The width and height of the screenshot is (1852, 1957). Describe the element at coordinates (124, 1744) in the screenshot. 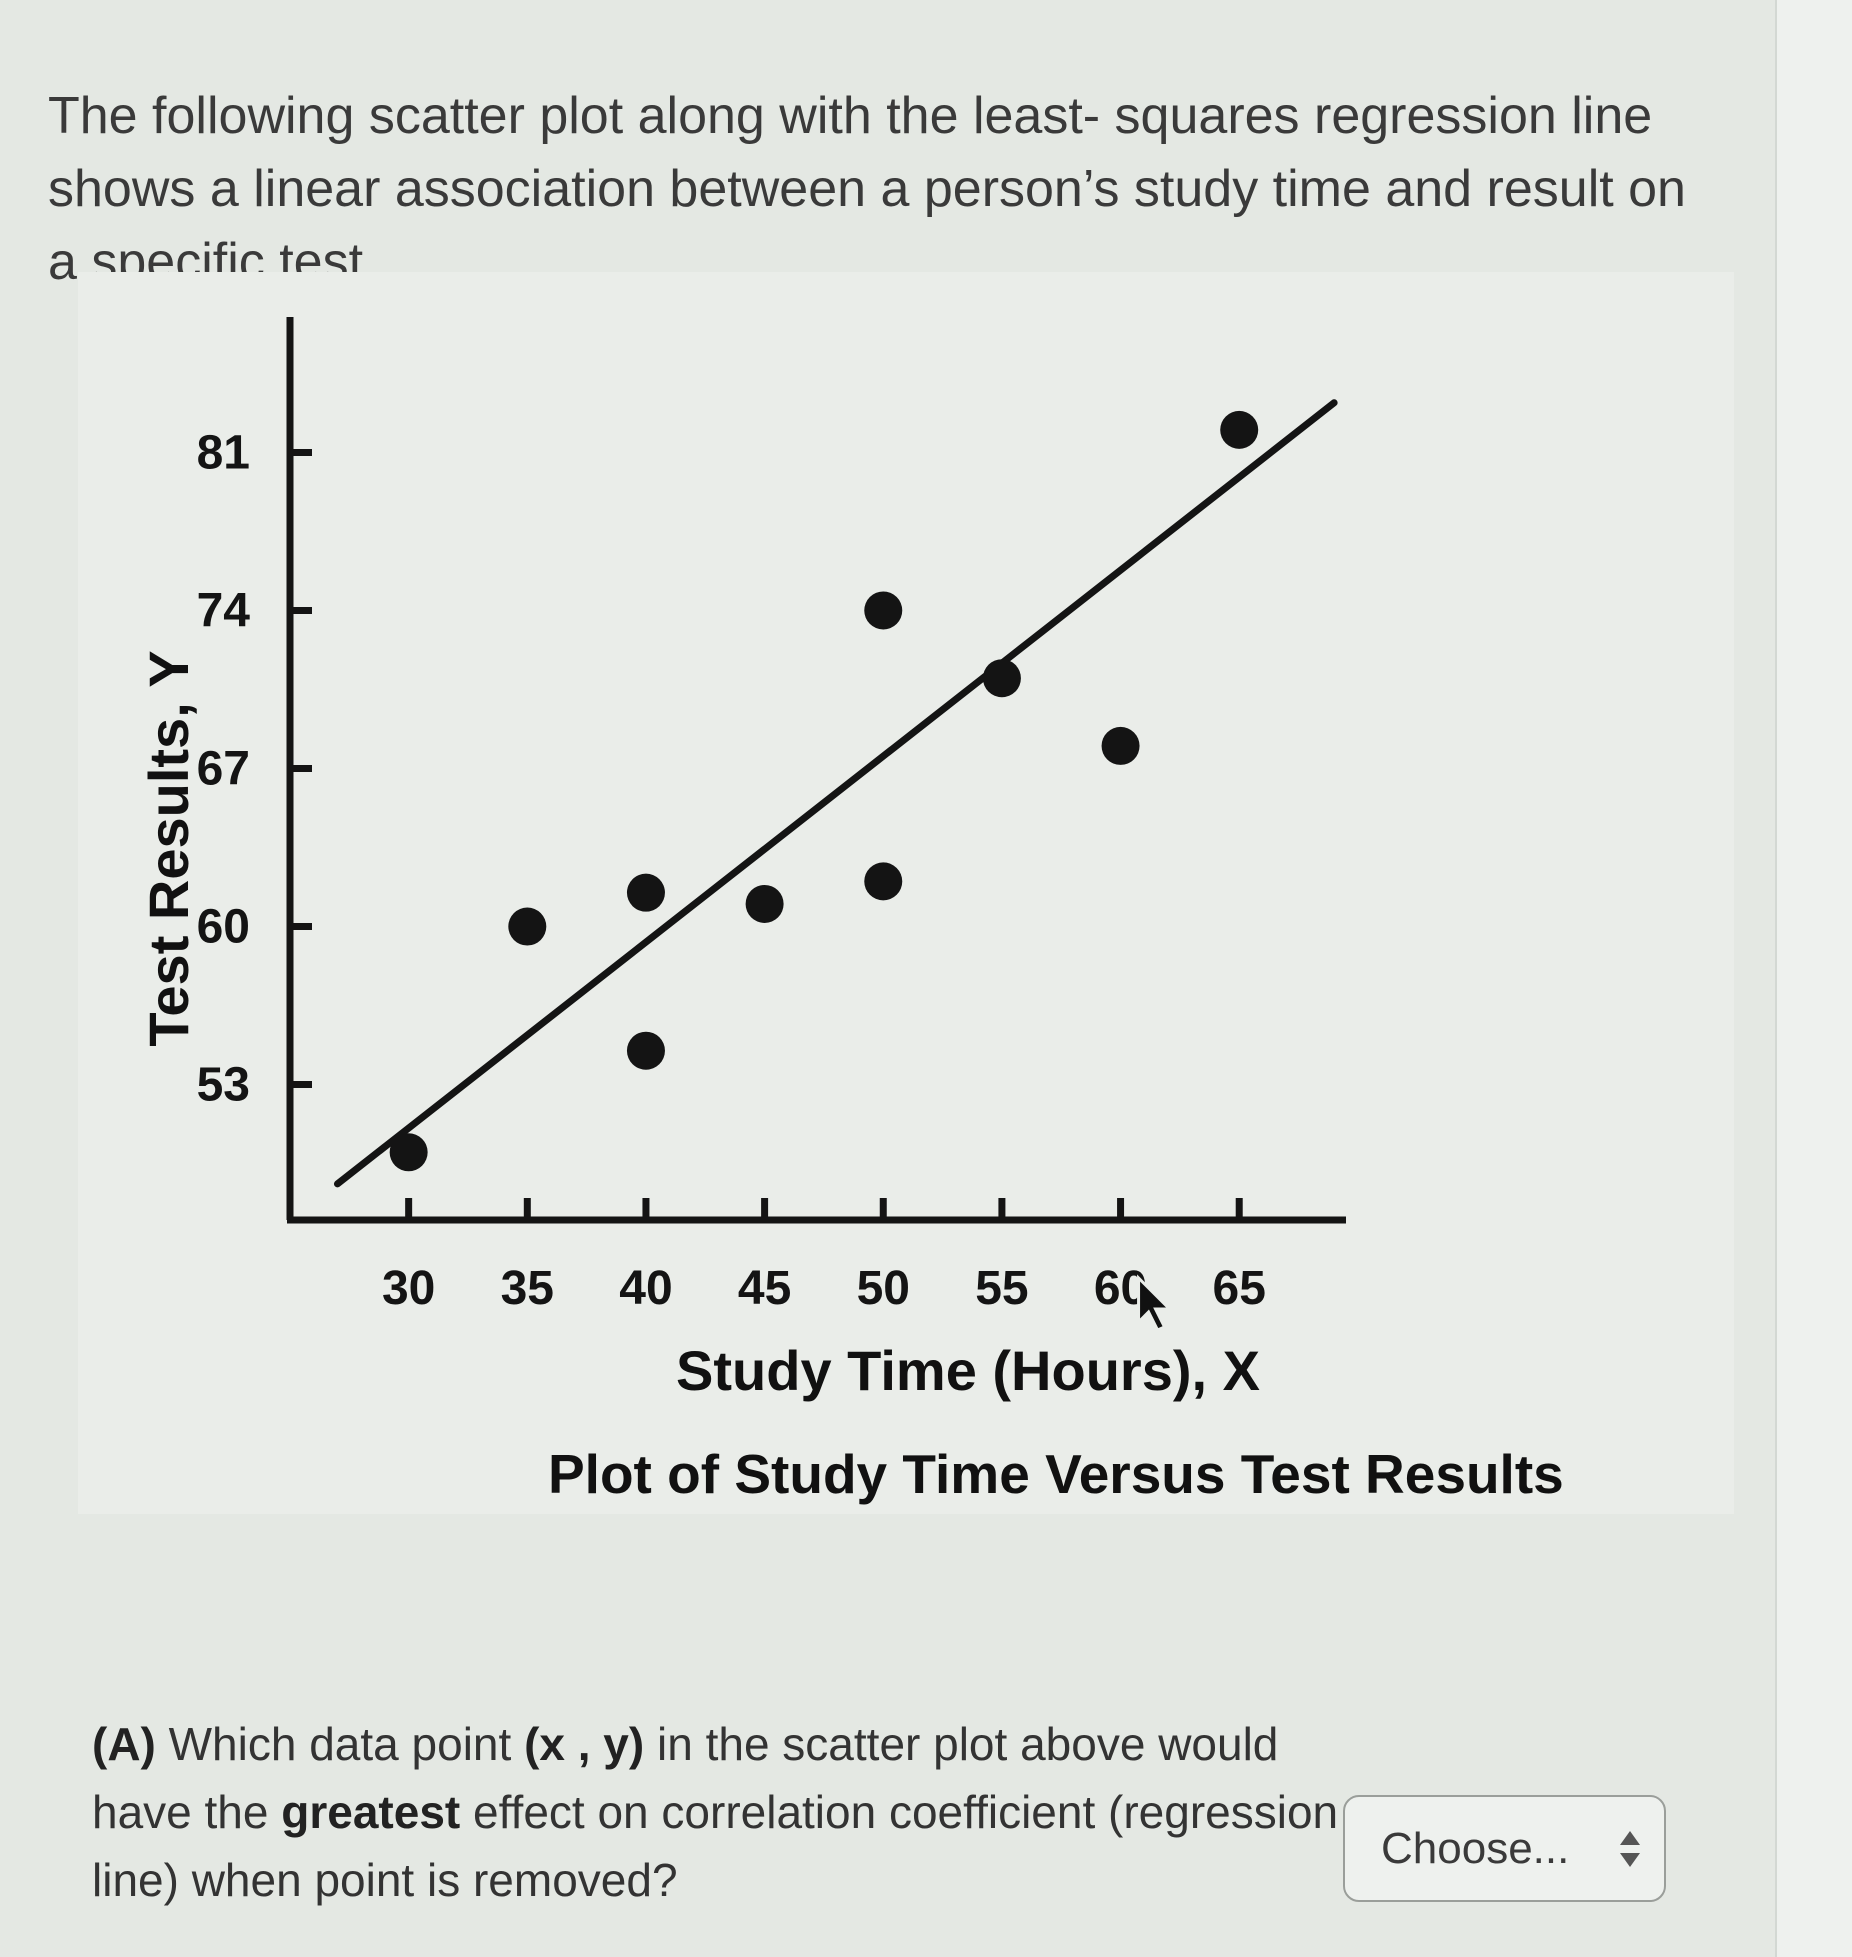

I see `question-label: (A)` at that location.